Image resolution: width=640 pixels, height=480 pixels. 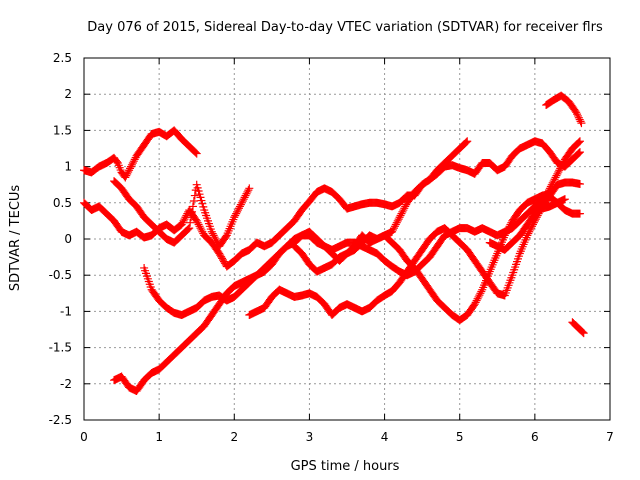 What do you see at coordinates (234, 437) in the screenshot?
I see `x-tick-label: 2` at bounding box center [234, 437].